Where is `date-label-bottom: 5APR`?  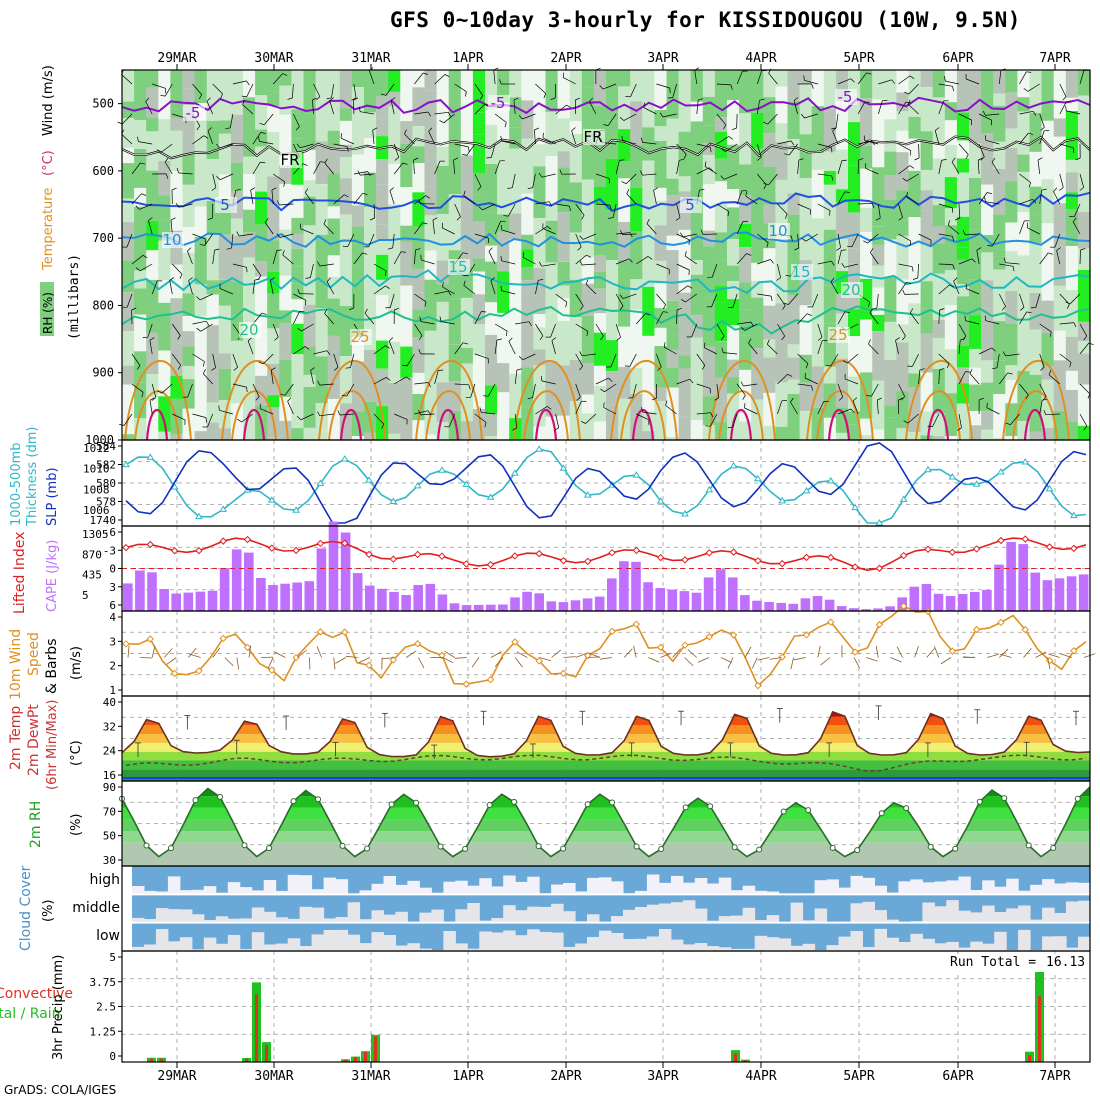
date-label-bottom: 5APR is located at coordinates (858, 1076).